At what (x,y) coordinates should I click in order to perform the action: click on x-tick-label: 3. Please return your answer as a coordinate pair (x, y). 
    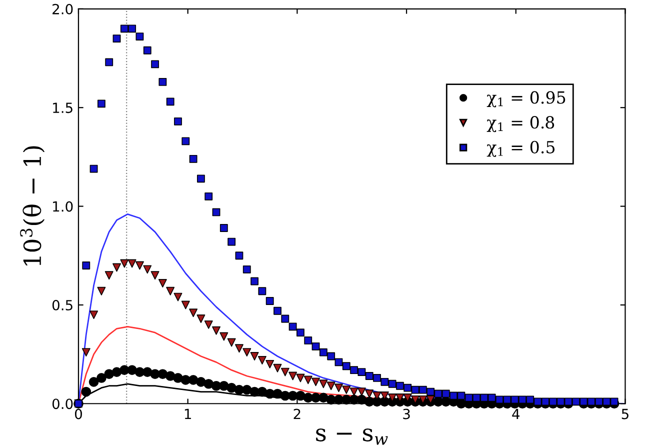
    Looking at the image, I should click on (406, 414).